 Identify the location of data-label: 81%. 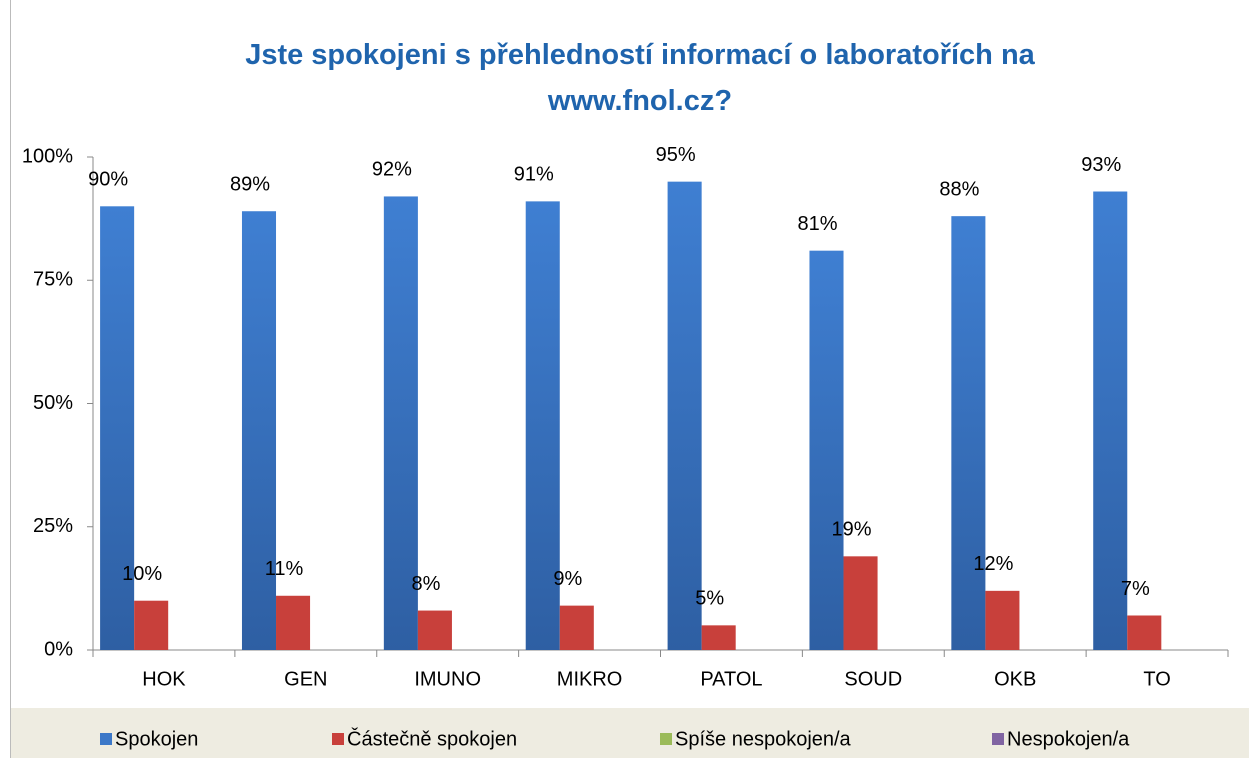
(817, 224).